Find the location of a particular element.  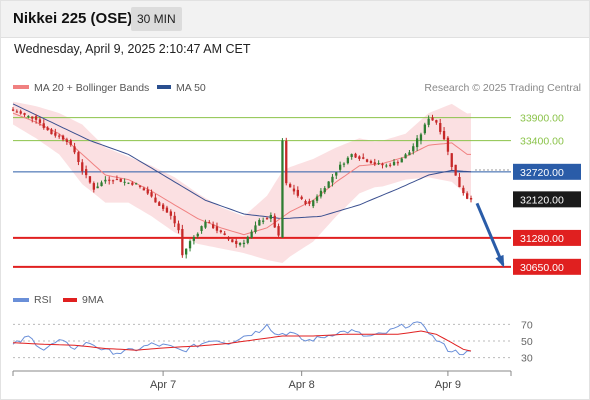

copyright-text: Research © 2025 Trading Central is located at coordinates (502, 88).